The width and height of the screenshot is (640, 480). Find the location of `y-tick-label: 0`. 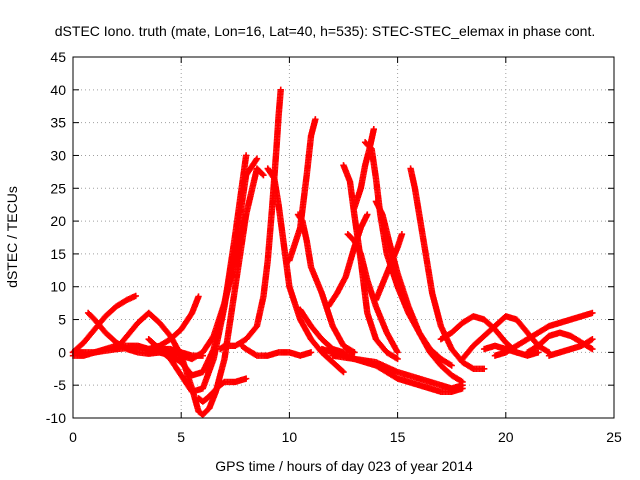

y-tick-label: 0 is located at coordinates (62, 352).